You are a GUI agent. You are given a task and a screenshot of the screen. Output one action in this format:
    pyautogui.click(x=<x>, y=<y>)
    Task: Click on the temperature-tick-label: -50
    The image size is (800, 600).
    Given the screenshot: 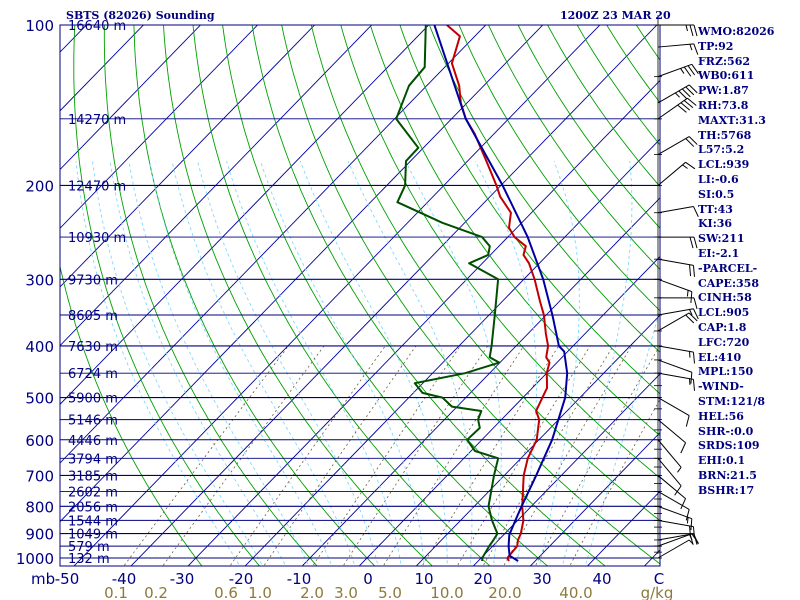 What is the action you would take?
    pyautogui.click(x=67, y=579)
    